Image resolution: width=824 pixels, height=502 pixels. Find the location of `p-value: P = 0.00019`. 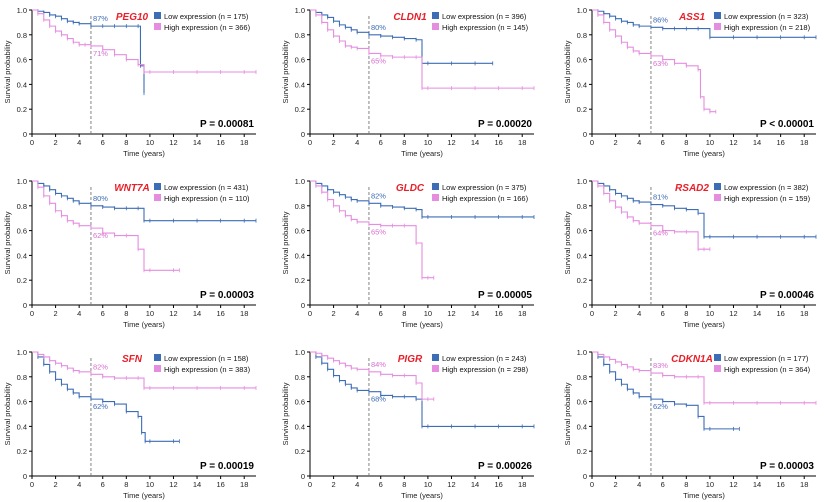

p-value: P = 0.00019 is located at coordinates (227, 466).